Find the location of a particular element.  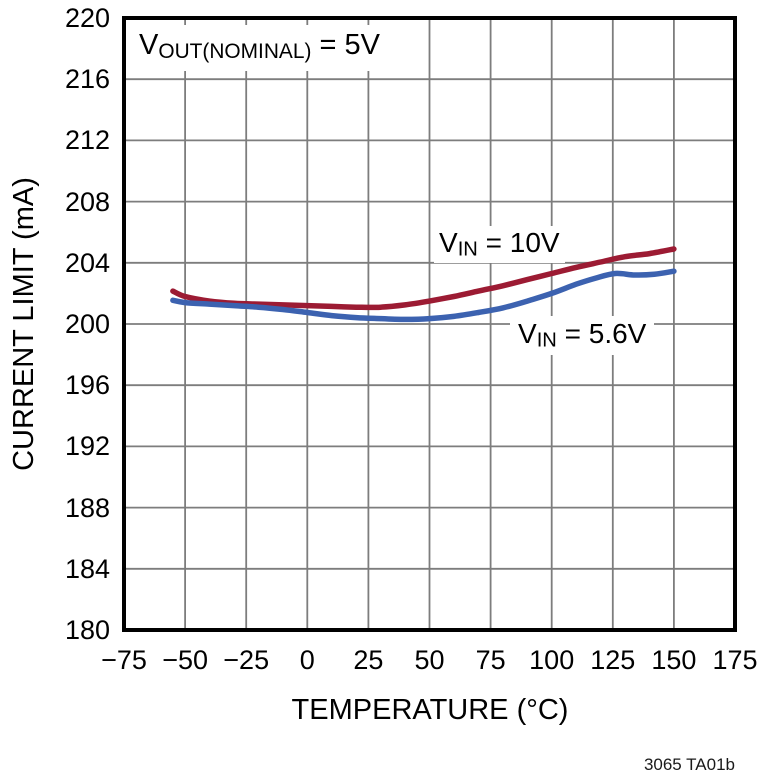

y-tick-label: 220 is located at coordinates (87, 18).